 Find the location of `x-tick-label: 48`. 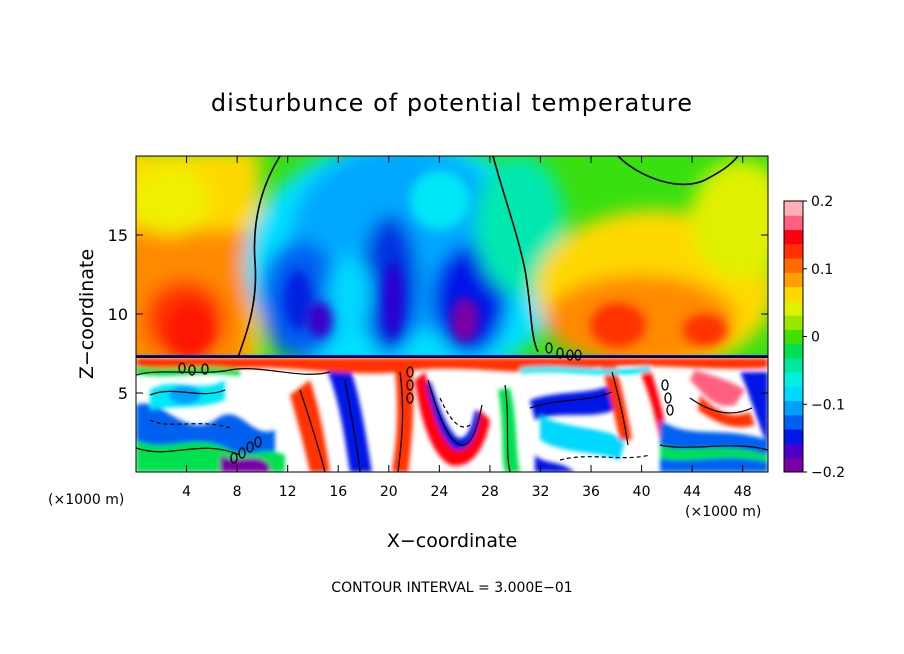

x-tick-label: 48 is located at coordinates (743, 492).